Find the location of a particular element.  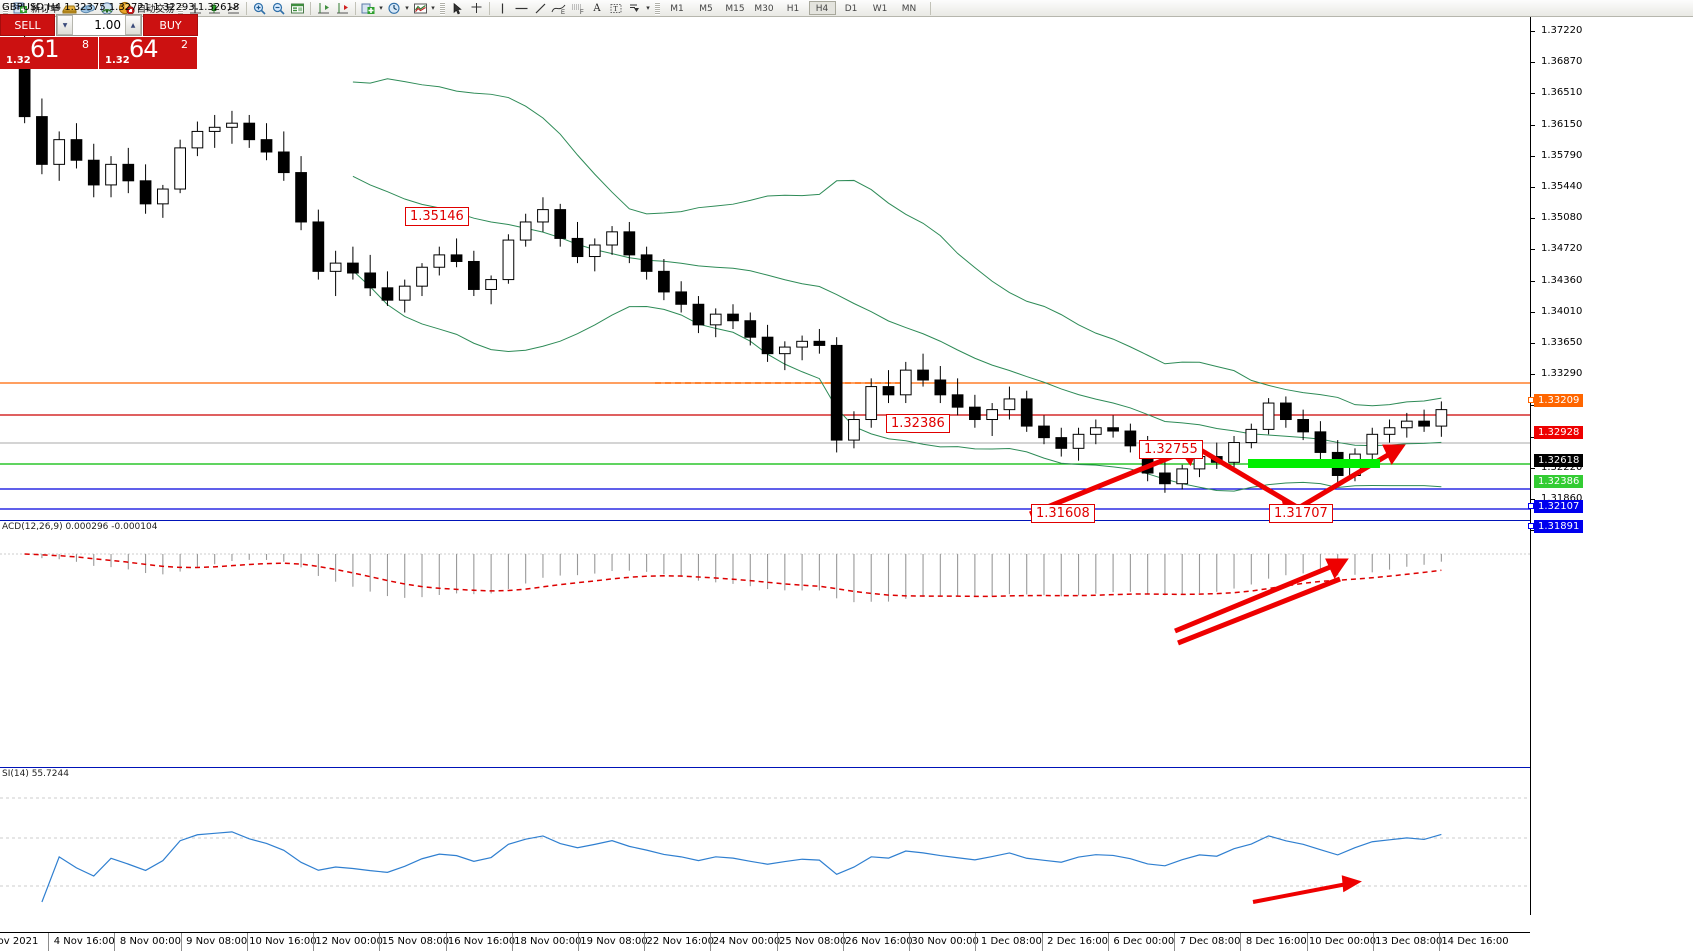

arrows-dropdown-icon: ▾ is located at coordinates (648, 8).